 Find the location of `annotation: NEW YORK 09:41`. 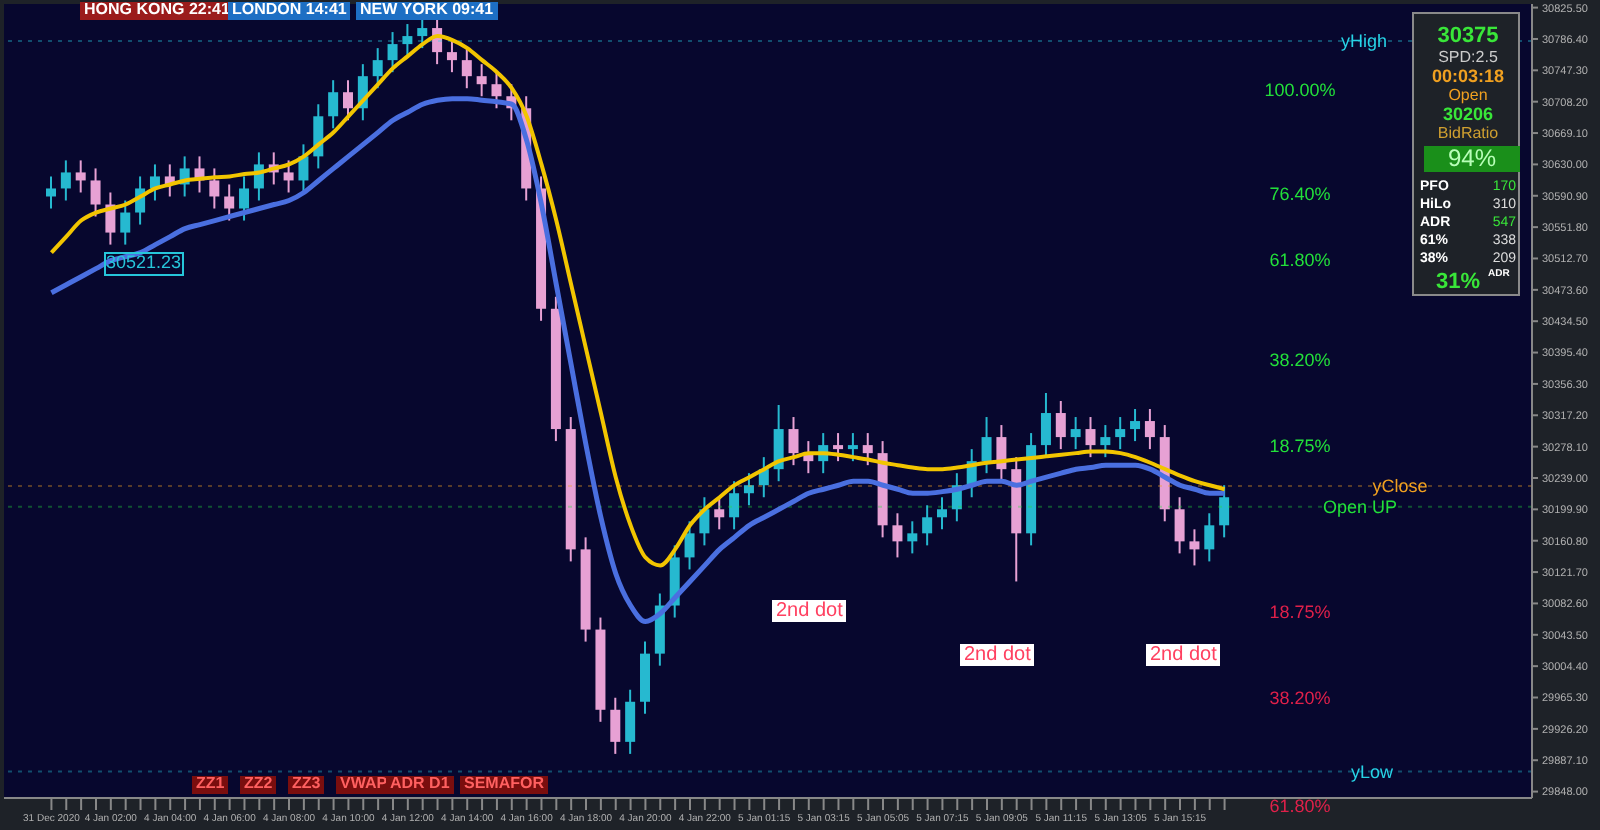

annotation: NEW YORK 09:41 is located at coordinates (427, 10).